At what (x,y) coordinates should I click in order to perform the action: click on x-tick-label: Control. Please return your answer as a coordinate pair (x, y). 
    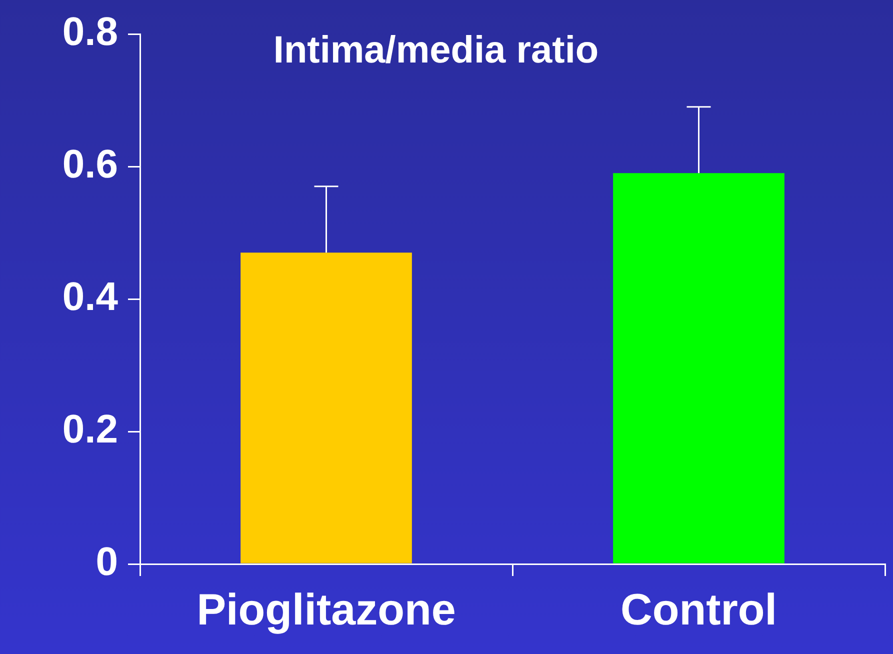
    Looking at the image, I should click on (698, 610).